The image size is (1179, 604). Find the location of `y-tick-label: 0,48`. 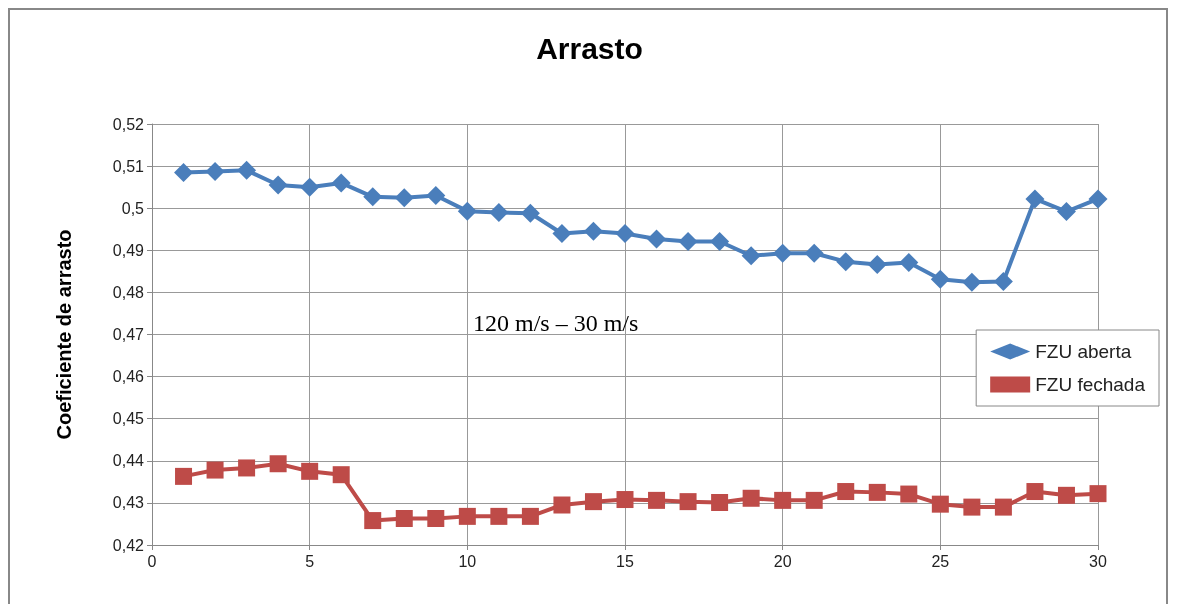

y-tick-label: 0,48 is located at coordinates (128, 292).